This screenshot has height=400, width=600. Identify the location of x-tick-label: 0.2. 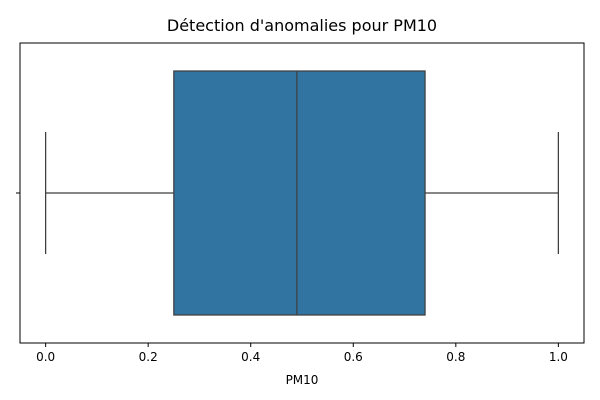
(148, 357).